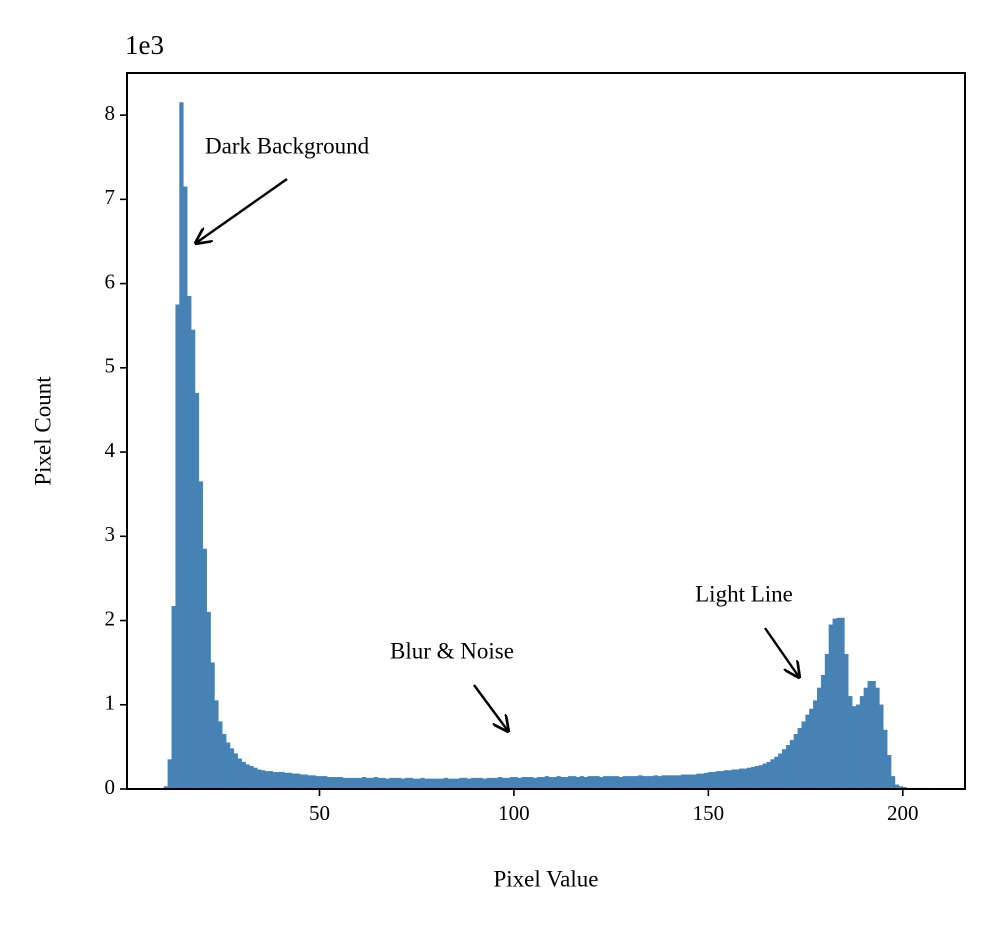  Describe the element at coordinates (110, 113) in the screenshot. I see `y-tick-label: 8` at that location.